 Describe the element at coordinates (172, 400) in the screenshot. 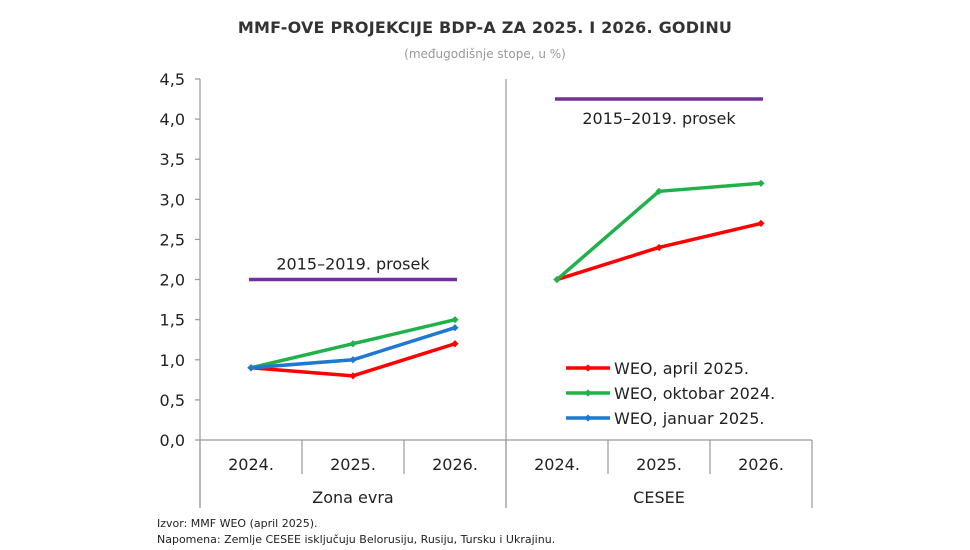

I see `y-tick-label: 0,5` at that location.